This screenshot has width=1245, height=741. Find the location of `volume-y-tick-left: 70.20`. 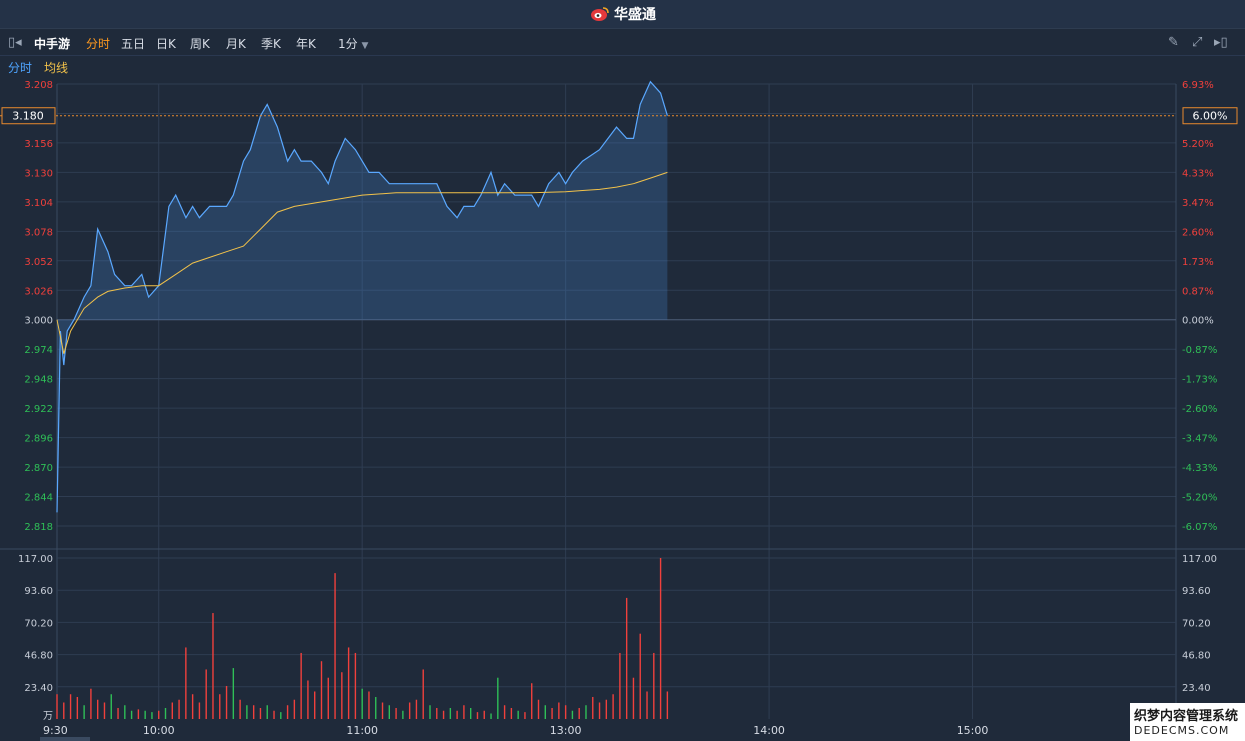

volume-y-tick-left: 70.20 is located at coordinates (38, 623).